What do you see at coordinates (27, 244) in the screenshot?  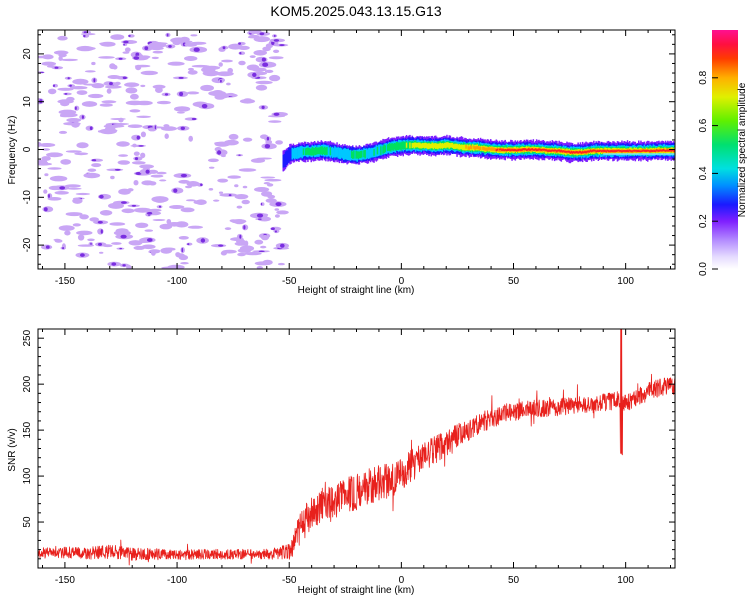 I see `y-tick-label: -20` at bounding box center [27, 244].